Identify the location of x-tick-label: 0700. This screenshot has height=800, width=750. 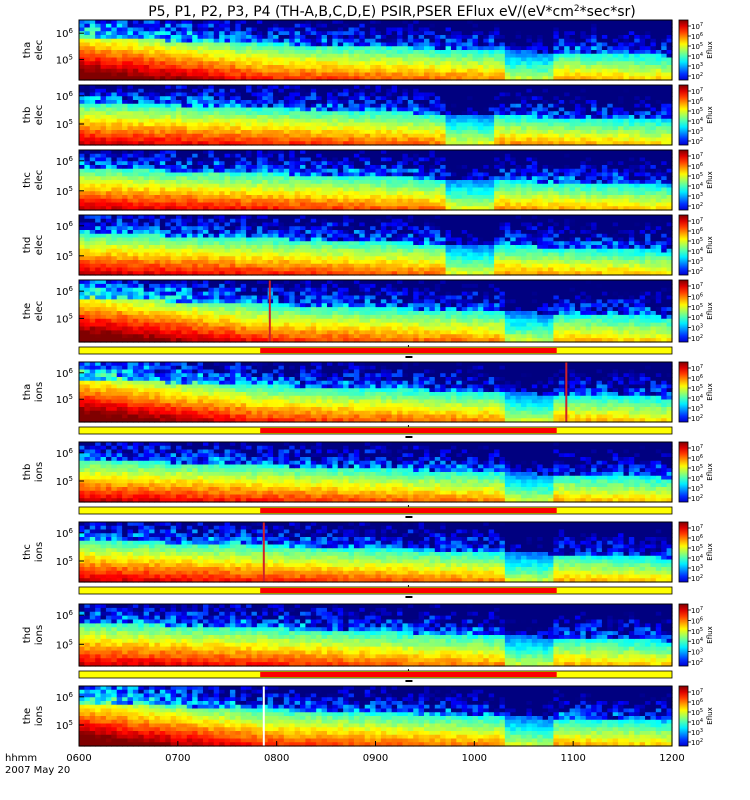
(177, 758).